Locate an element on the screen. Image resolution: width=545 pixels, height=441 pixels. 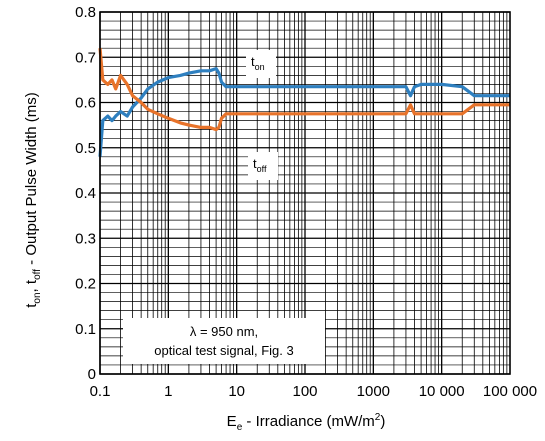
t-off-label-bg is located at coordinates (263, 166).